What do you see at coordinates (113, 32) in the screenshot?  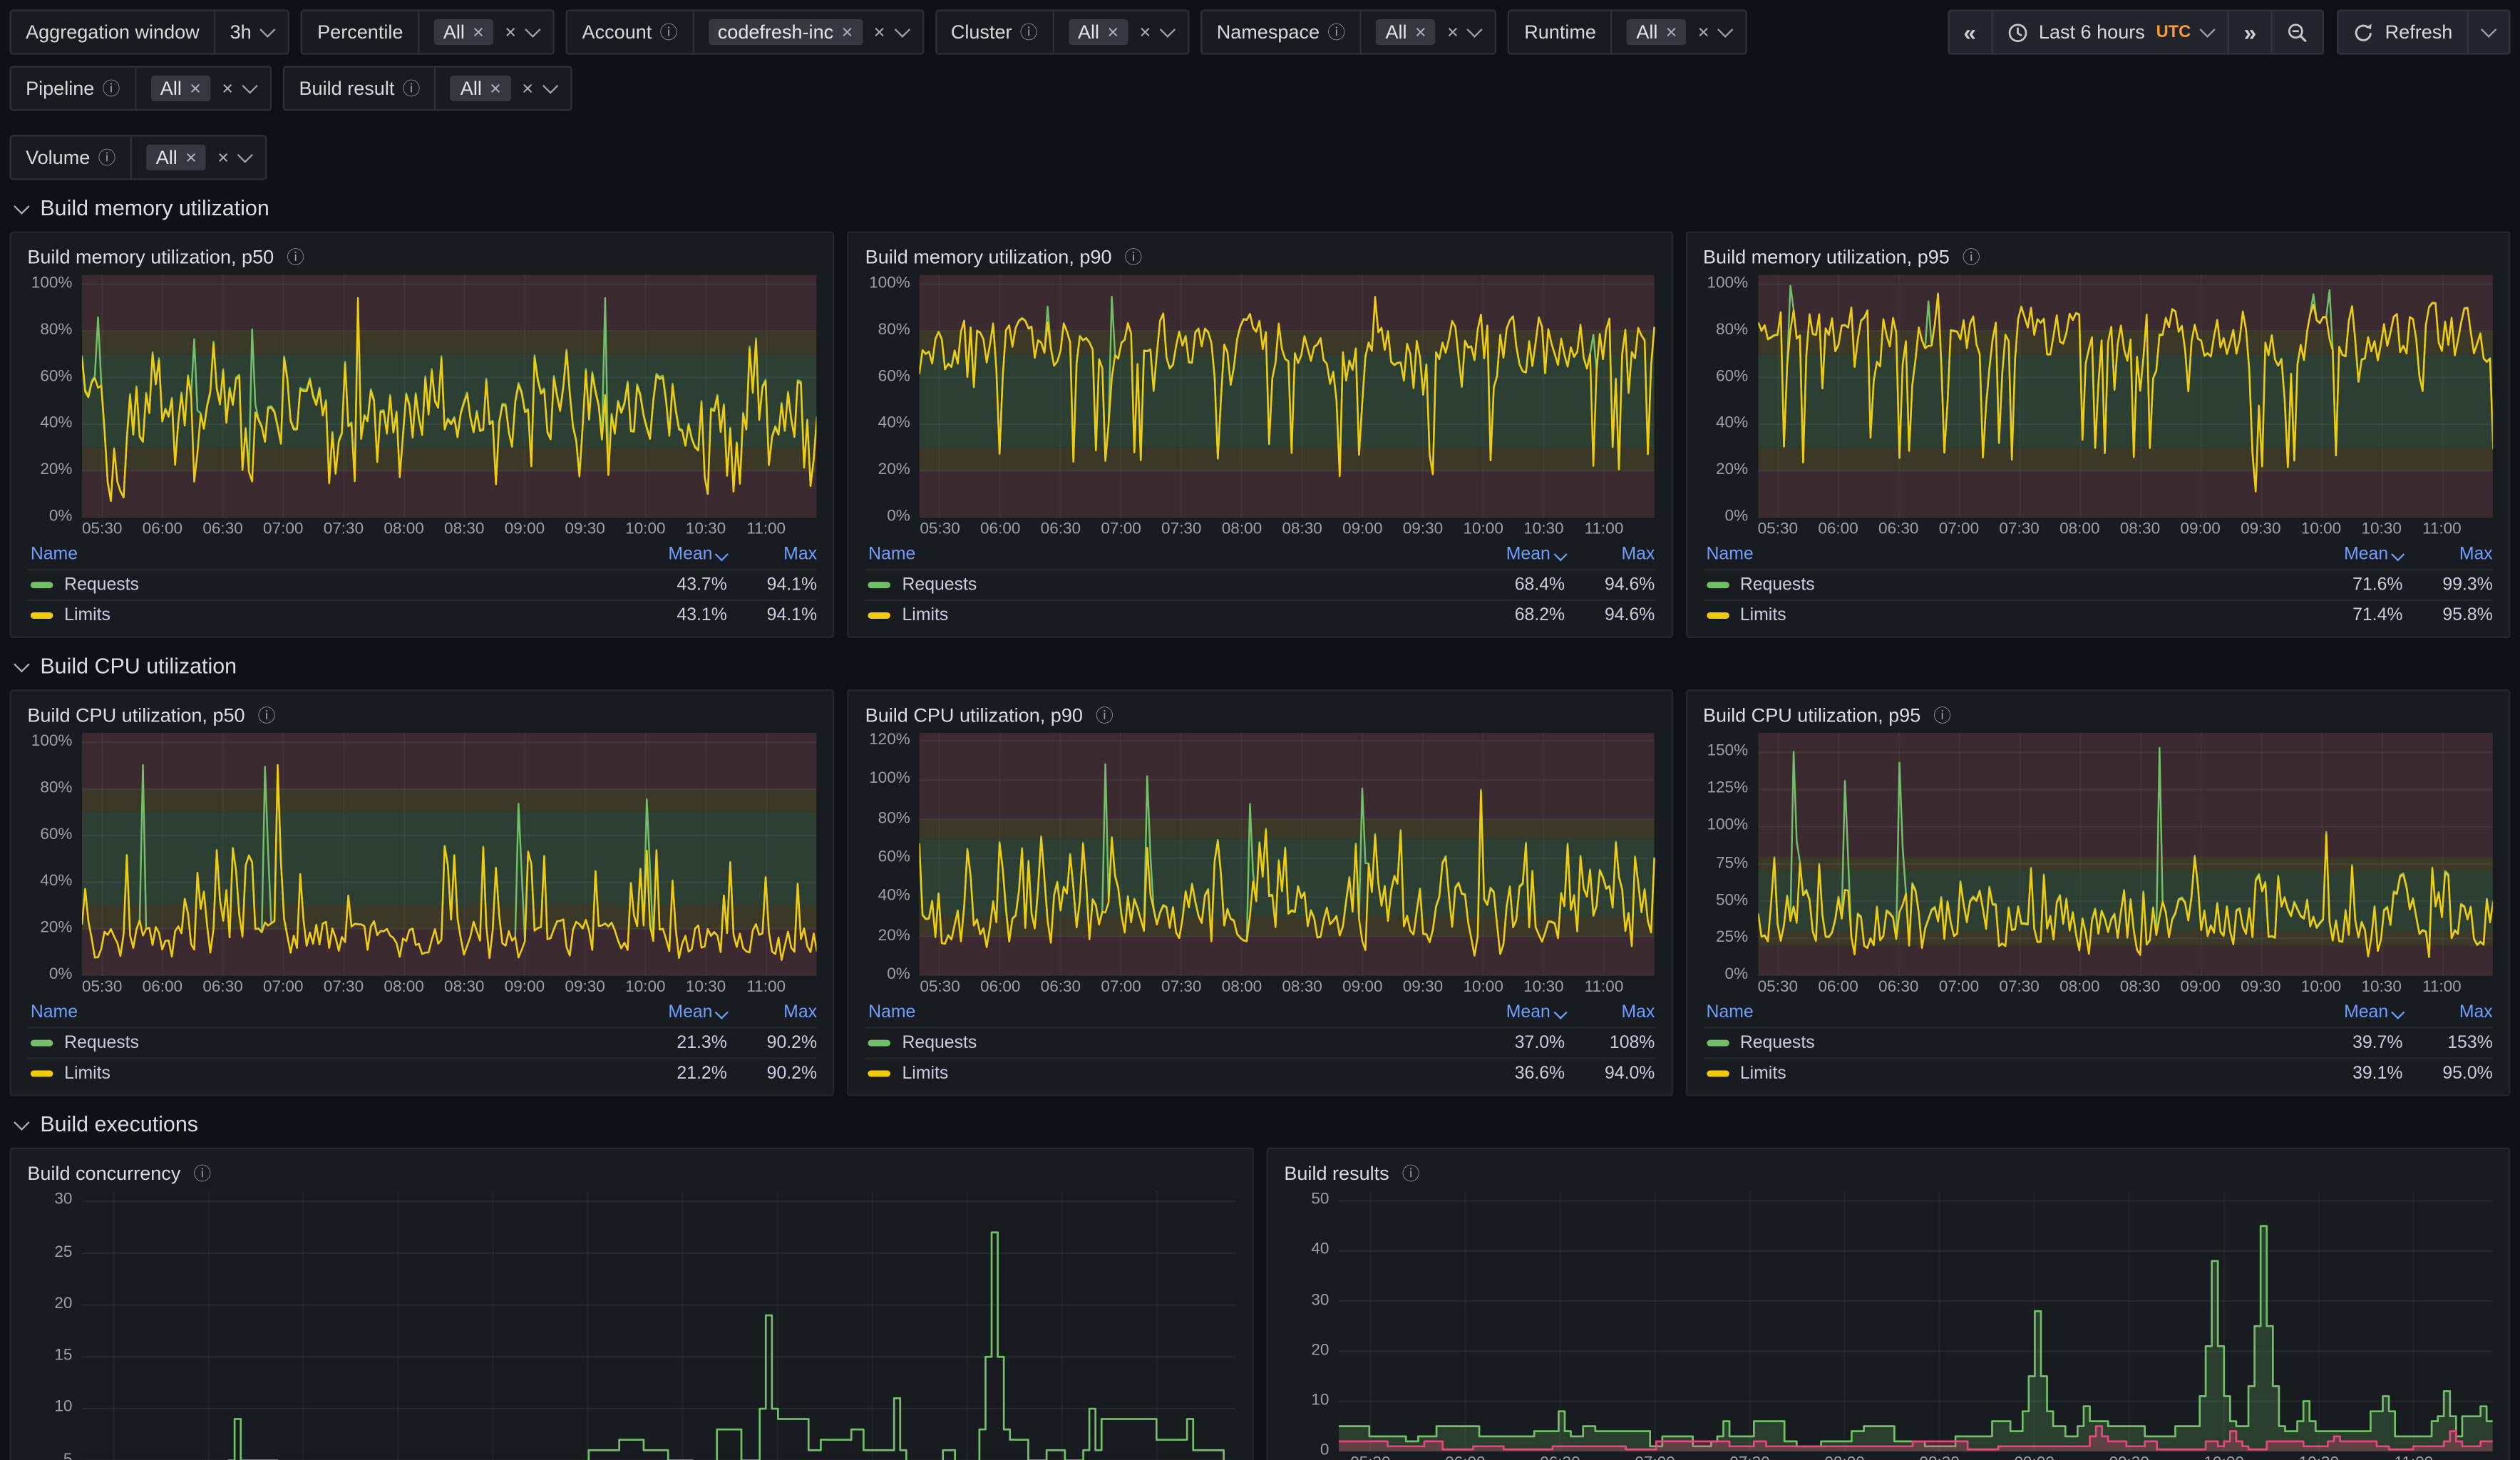 I see `filter-label-aggregation-window: Aggregation window` at bounding box center [113, 32].